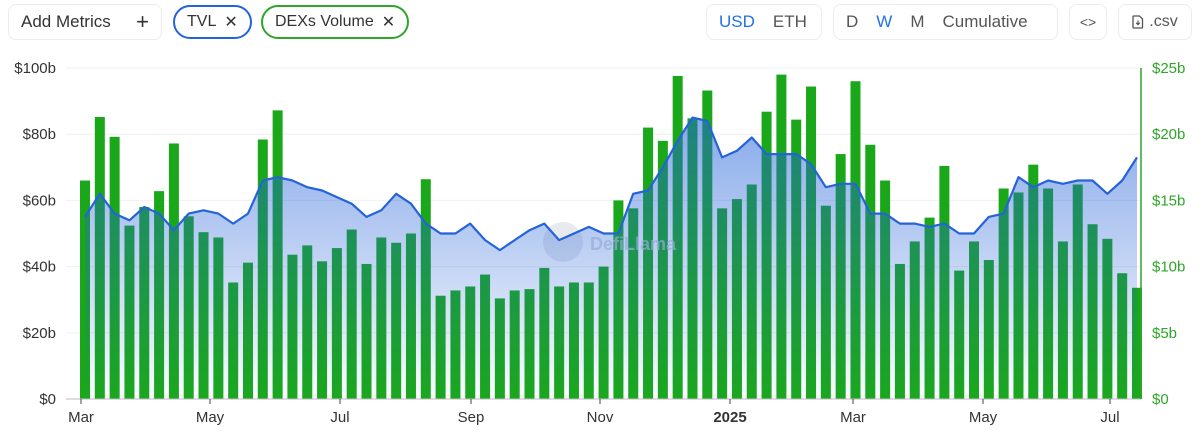  I want to click on right-axis-tick: $5b, so click(1164, 333).